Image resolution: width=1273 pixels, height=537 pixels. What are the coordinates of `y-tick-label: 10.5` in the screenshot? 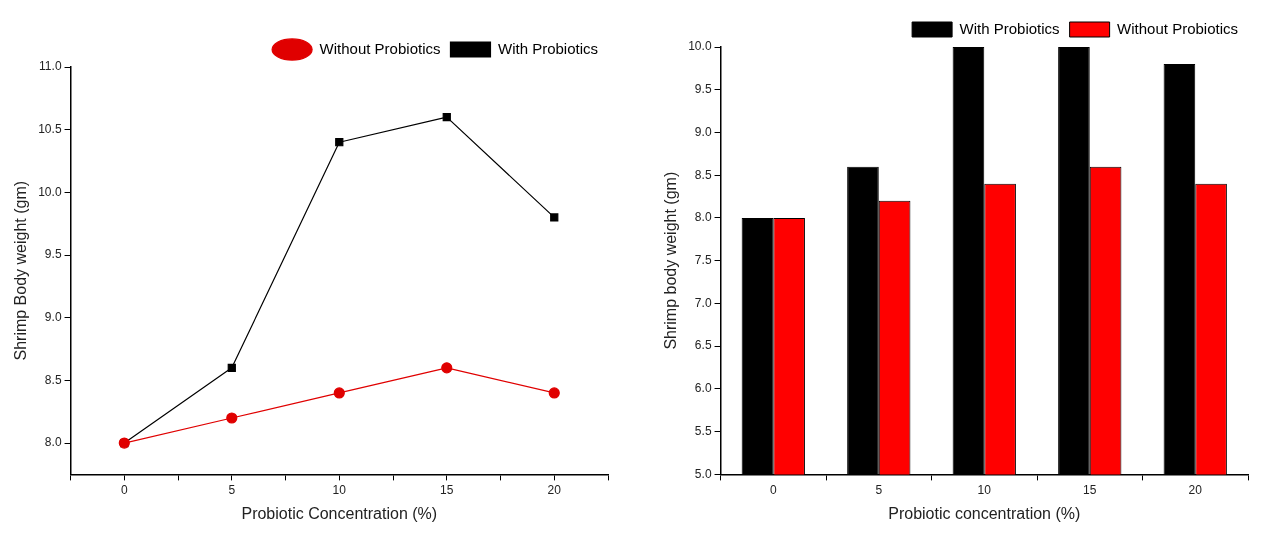 It's located at (50, 128).